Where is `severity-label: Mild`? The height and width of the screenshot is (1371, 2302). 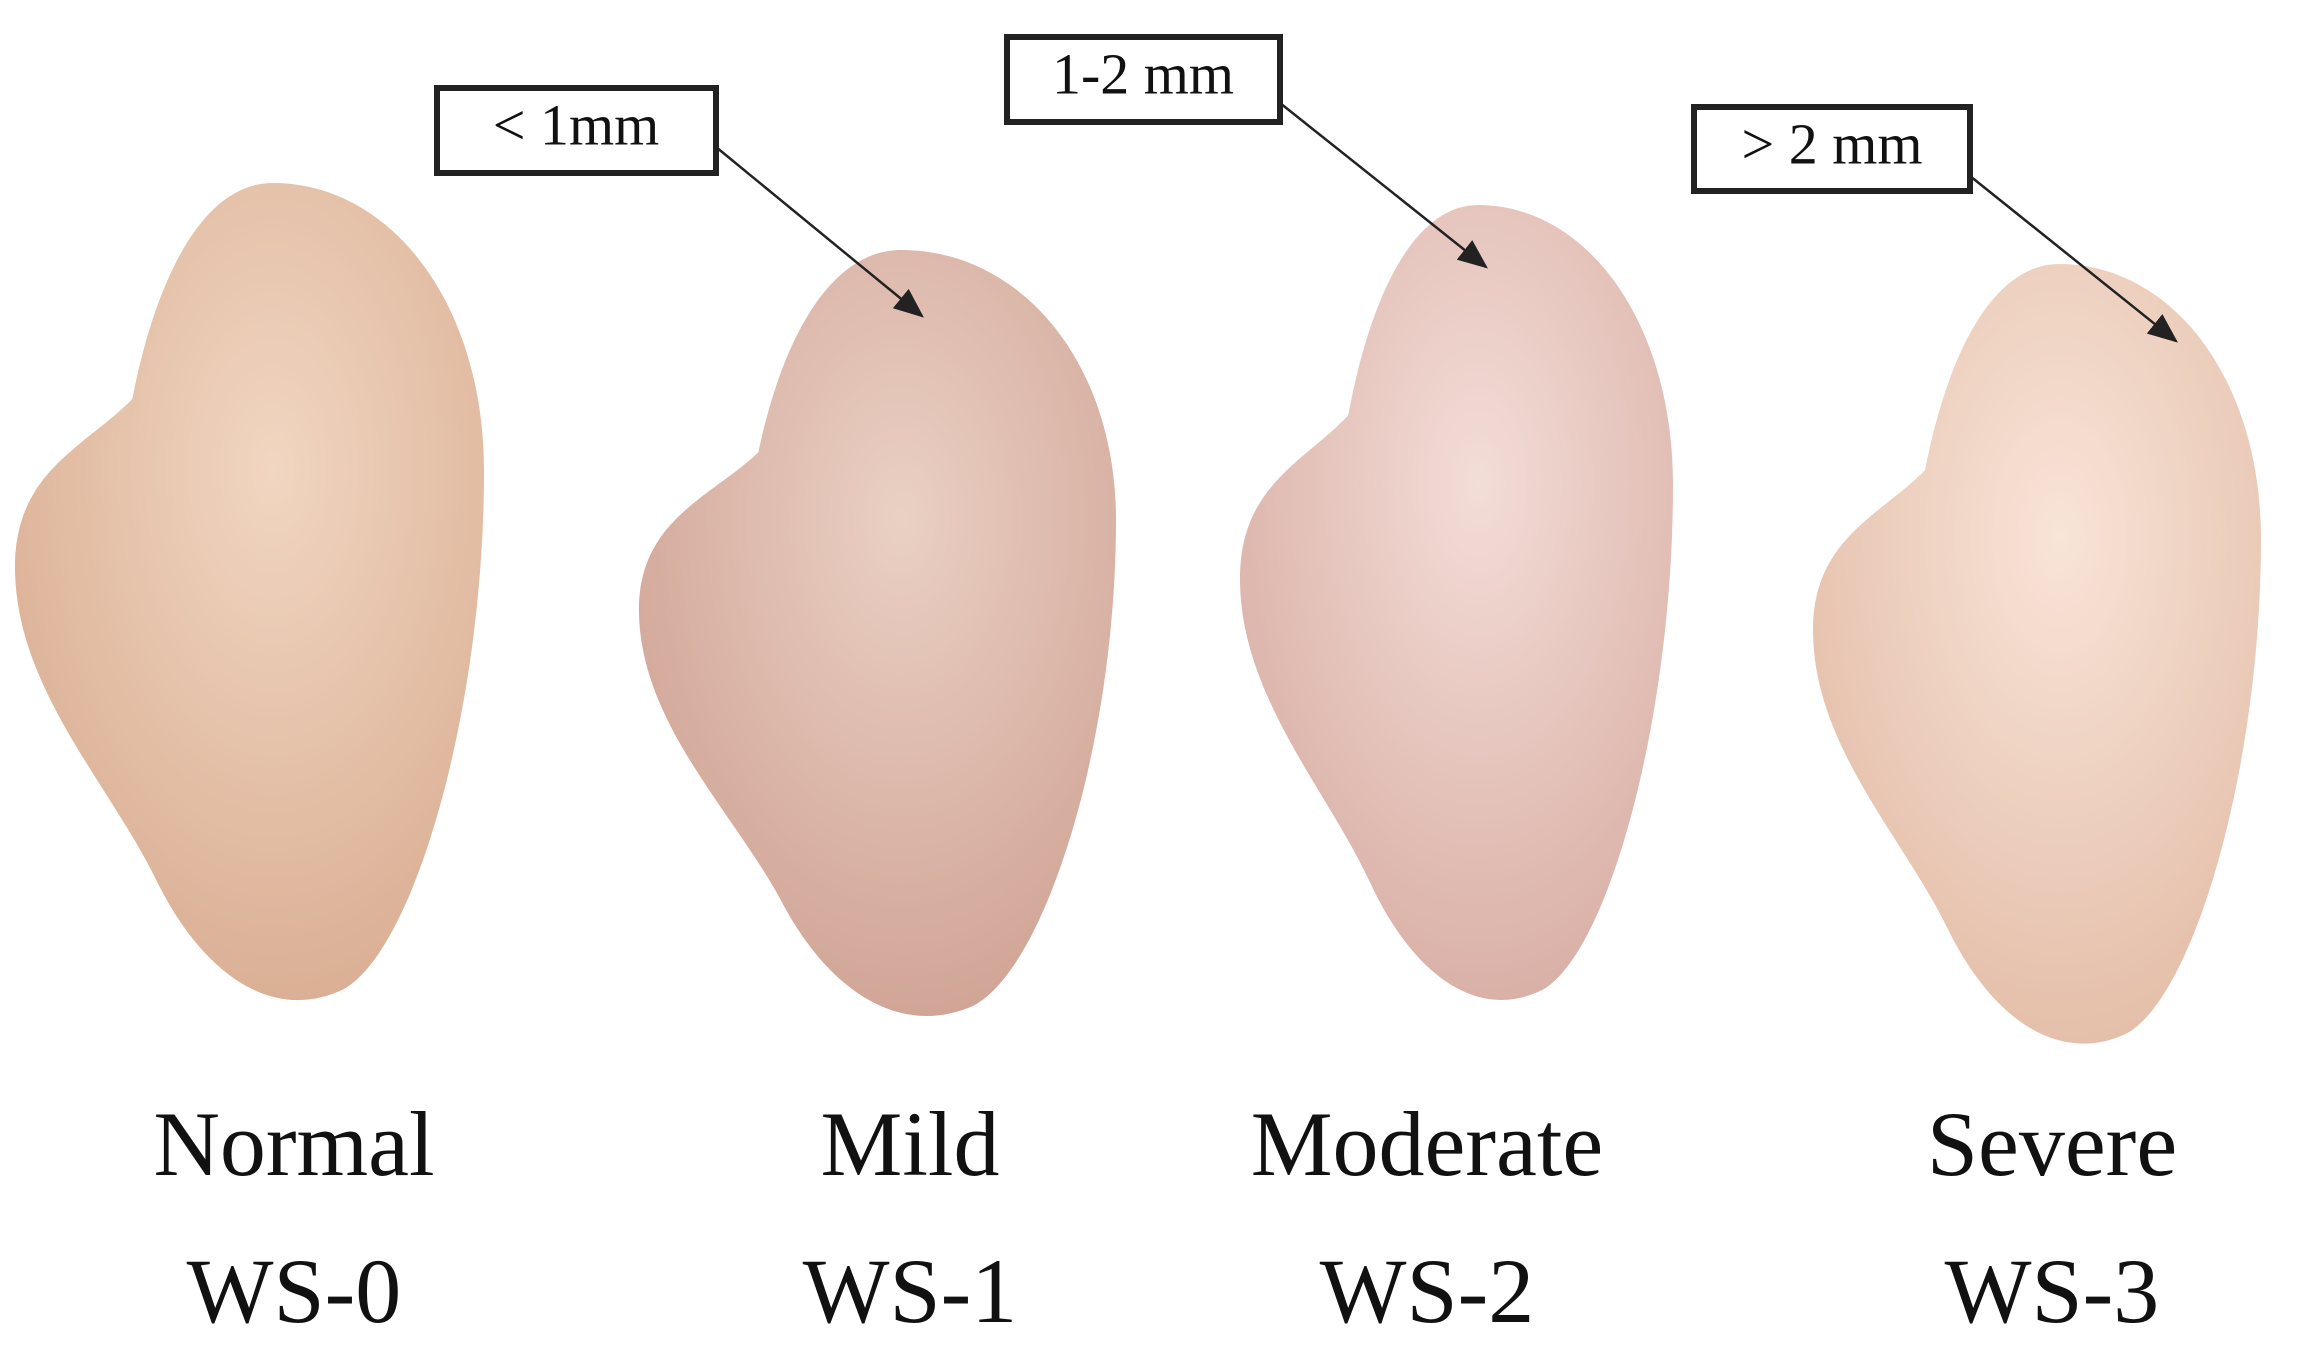
severity-label: Mild is located at coordinates (910, 1144).